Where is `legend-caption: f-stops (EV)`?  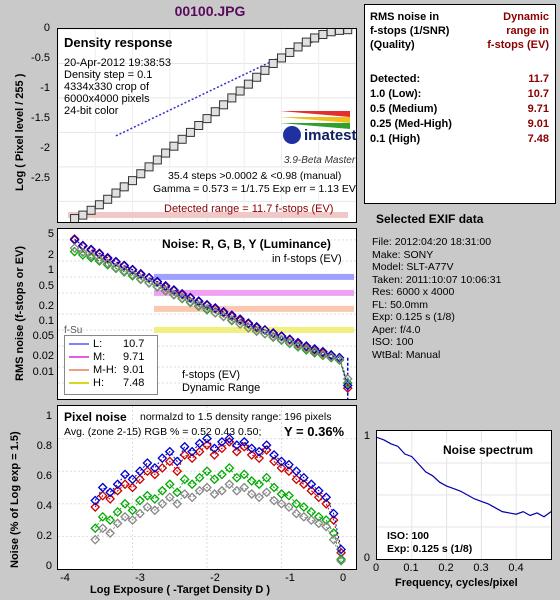 legend-caption: f-stops (EV) is located at coordinates (211, 375).